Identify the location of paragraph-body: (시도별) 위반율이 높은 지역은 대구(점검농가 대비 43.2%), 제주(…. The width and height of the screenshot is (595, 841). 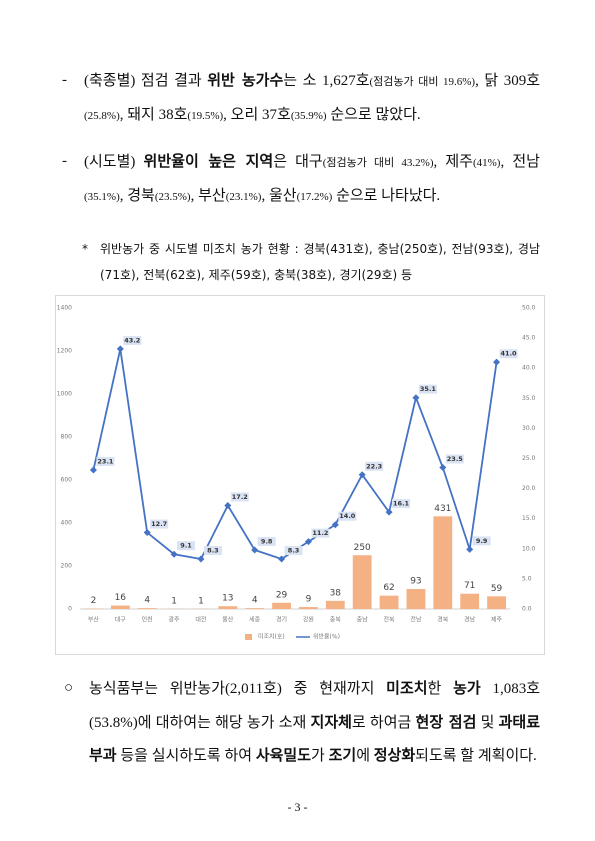
(312, 179).